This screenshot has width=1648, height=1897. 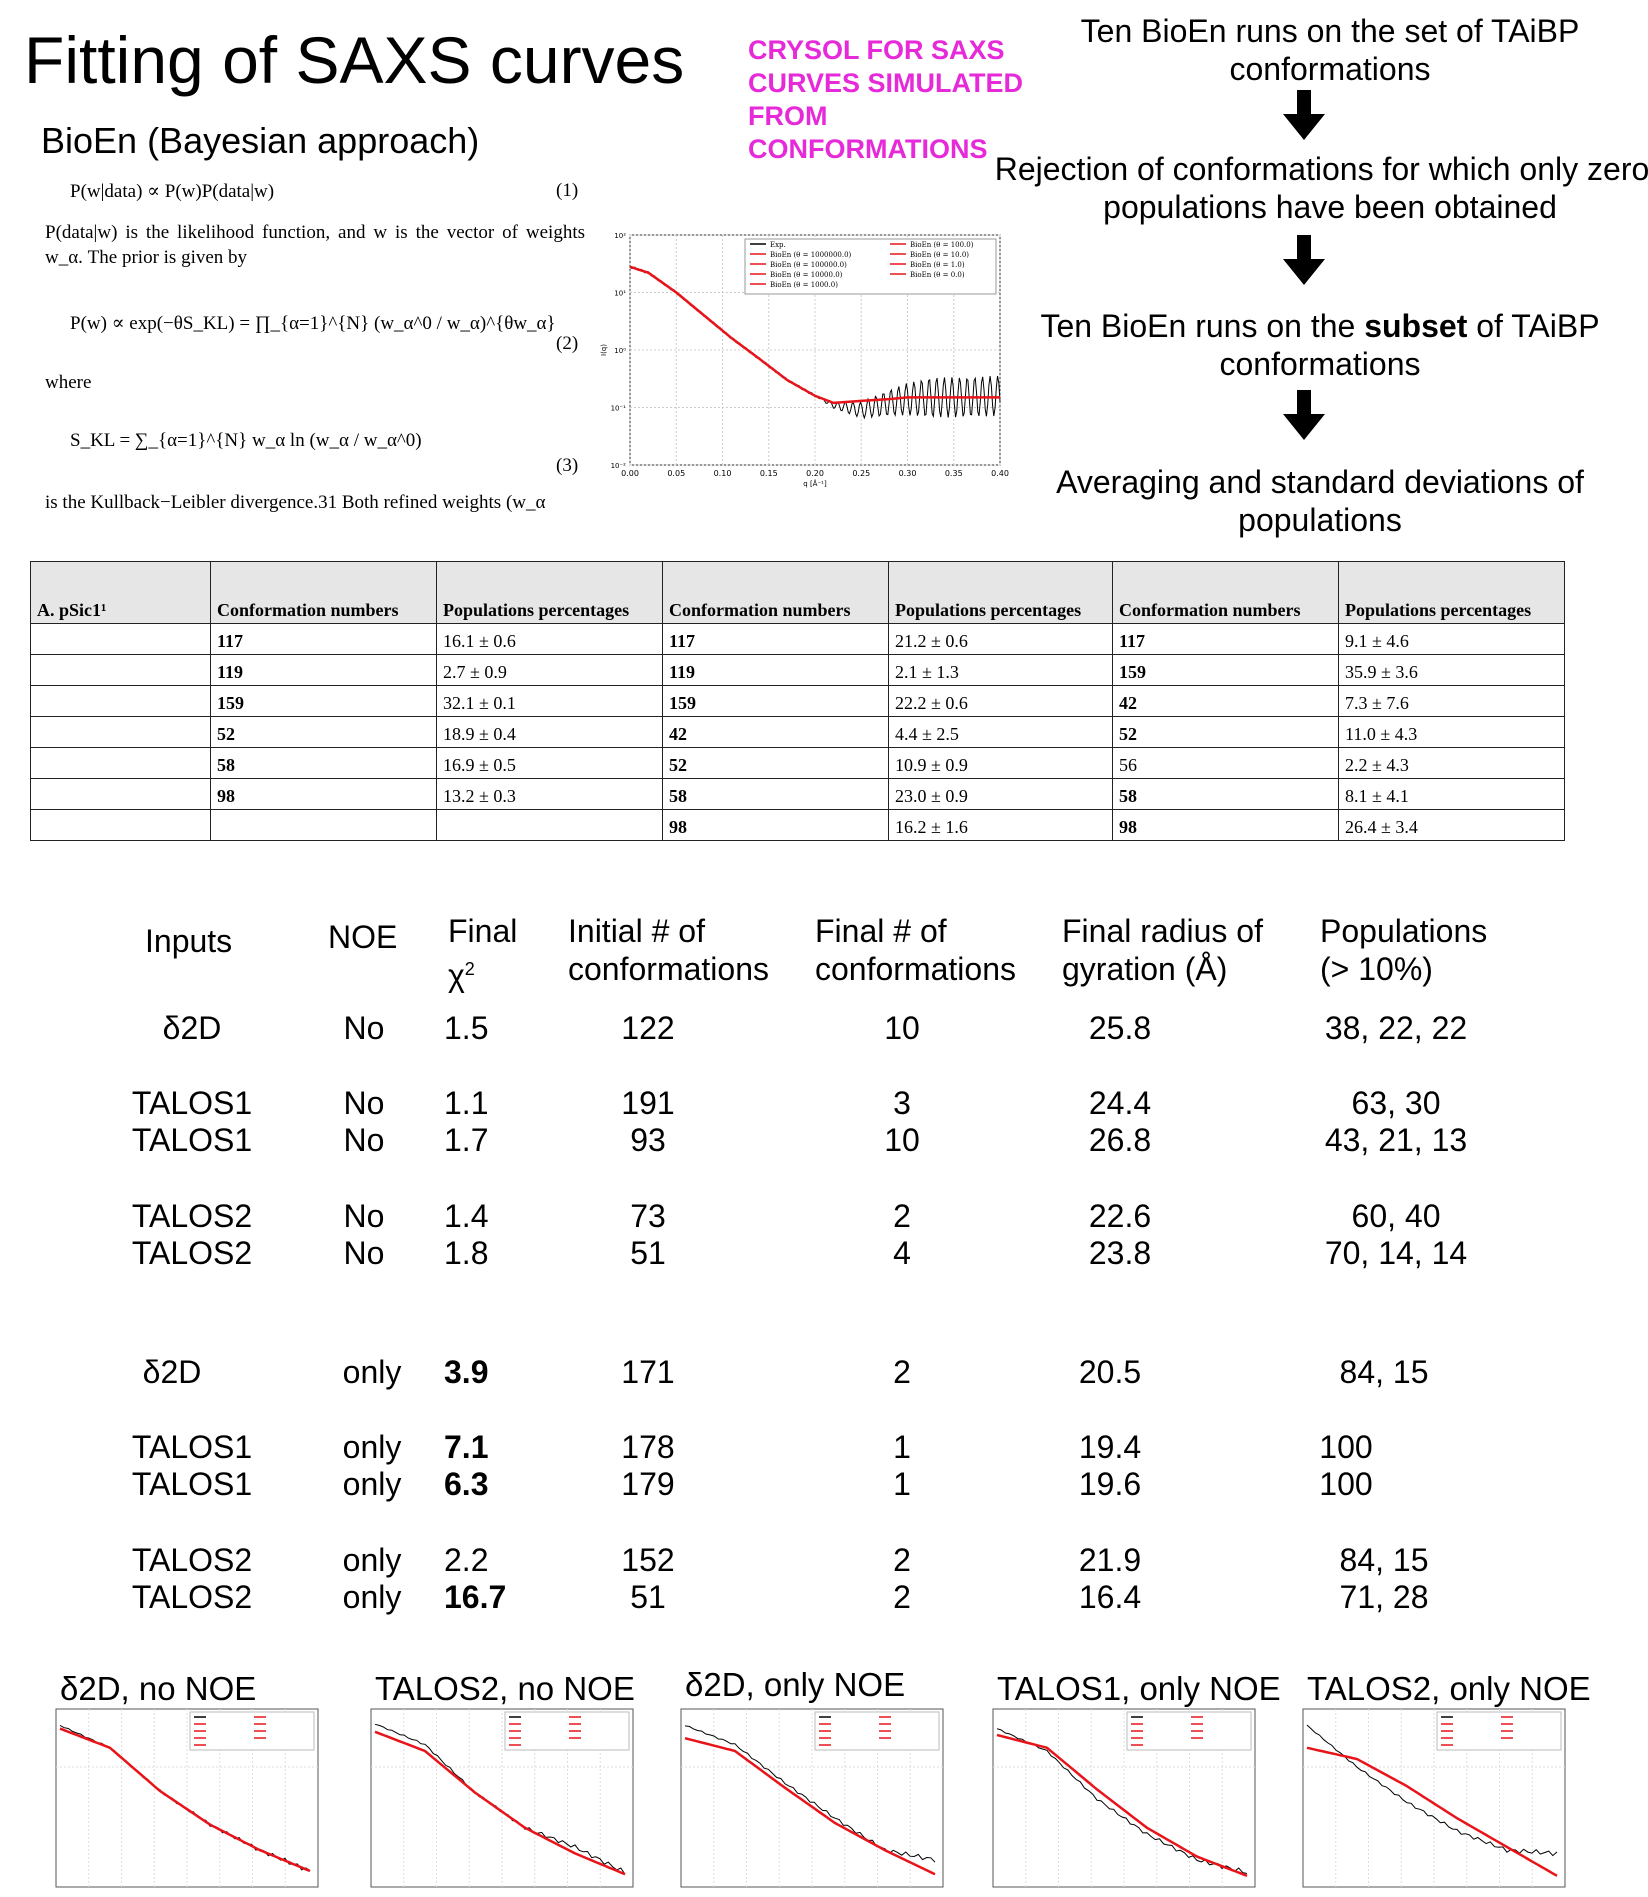 I want to click on col-rg-line1: Final radius of, so click(x=1162, y=931).